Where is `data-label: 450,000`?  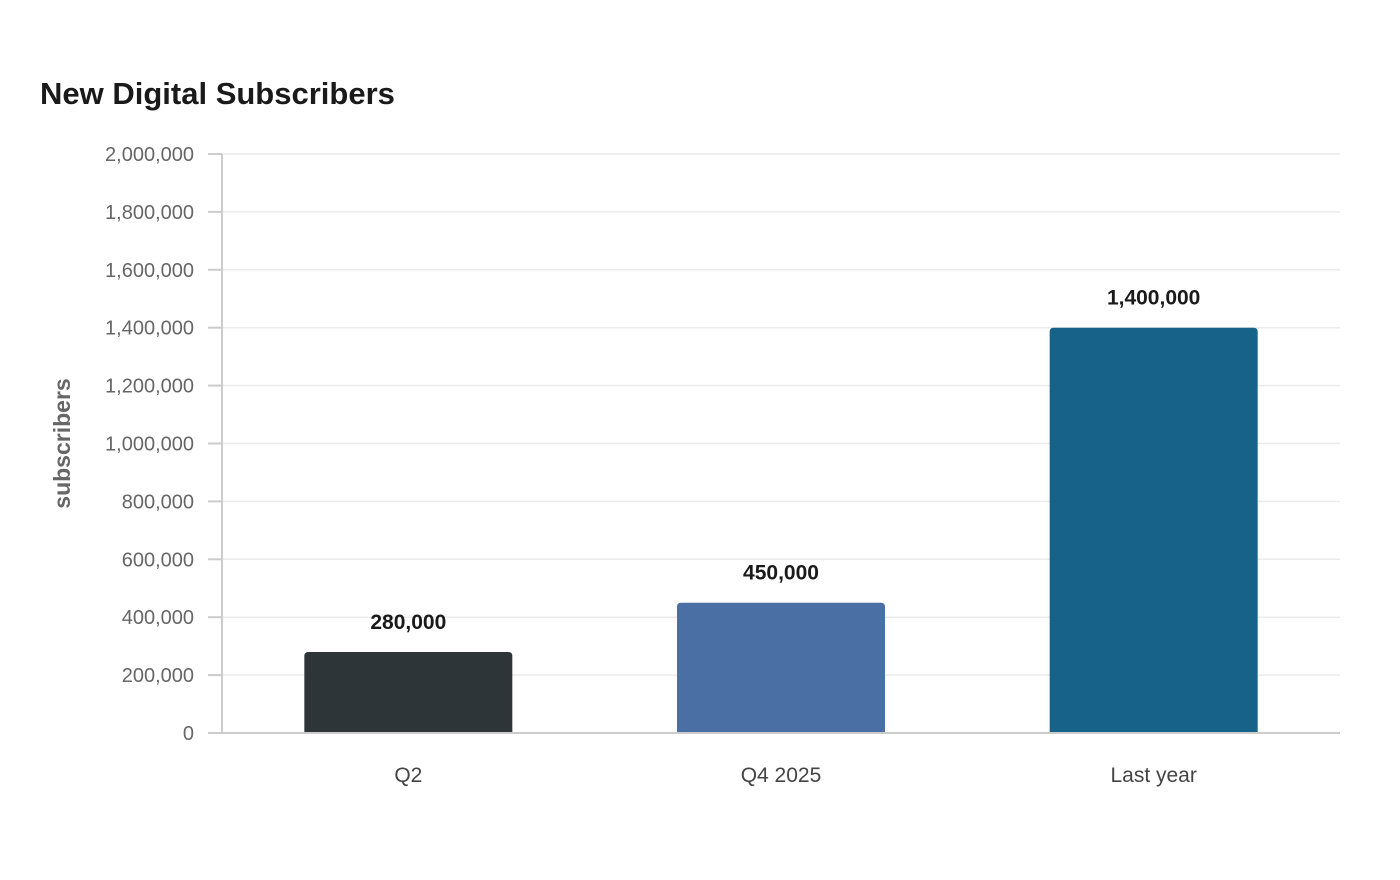 data-label: 450,000 is located at coordinates (781, 573).